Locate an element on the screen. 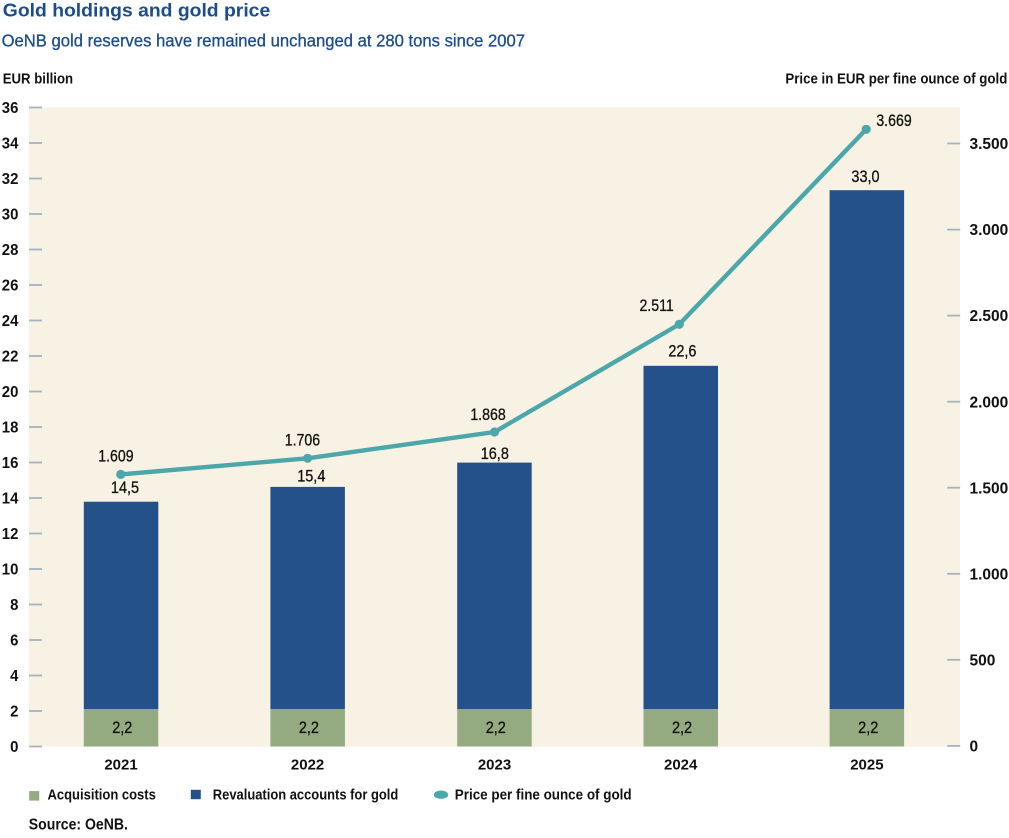  svg-text: 2025 is located at coordinates (866, 765).